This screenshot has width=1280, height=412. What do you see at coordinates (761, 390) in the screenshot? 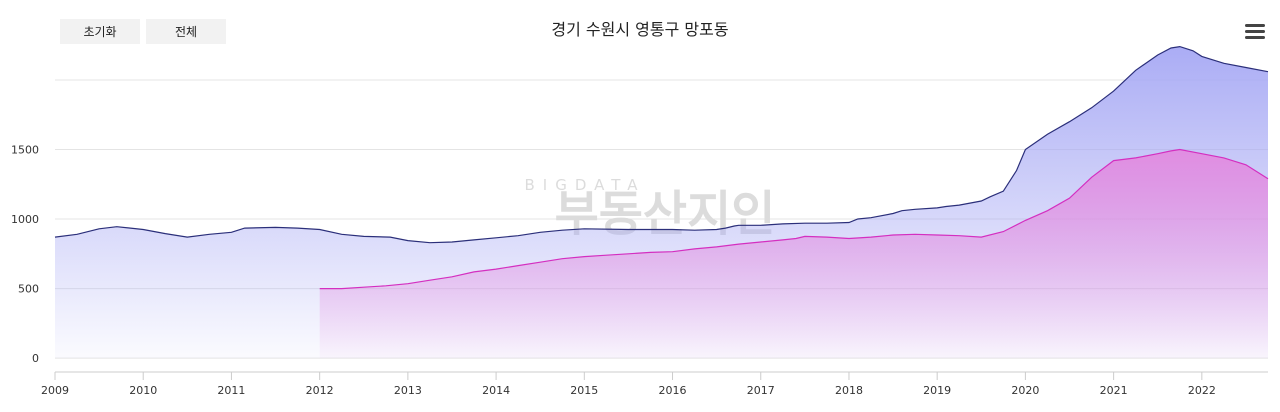
I see `x-tick-label: 2017` at bounding box center [761, 390].